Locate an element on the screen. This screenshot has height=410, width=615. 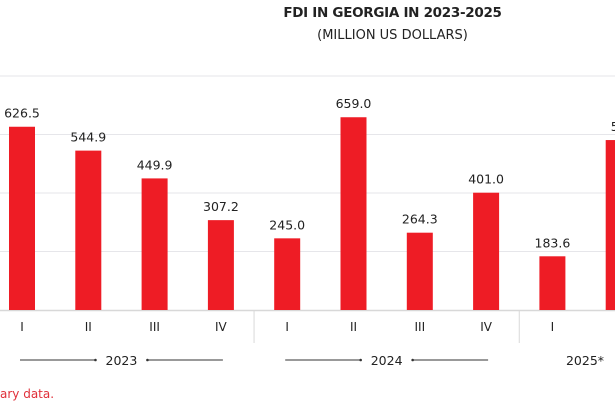
footnote: ary data. is located at coordinates (27, 394).